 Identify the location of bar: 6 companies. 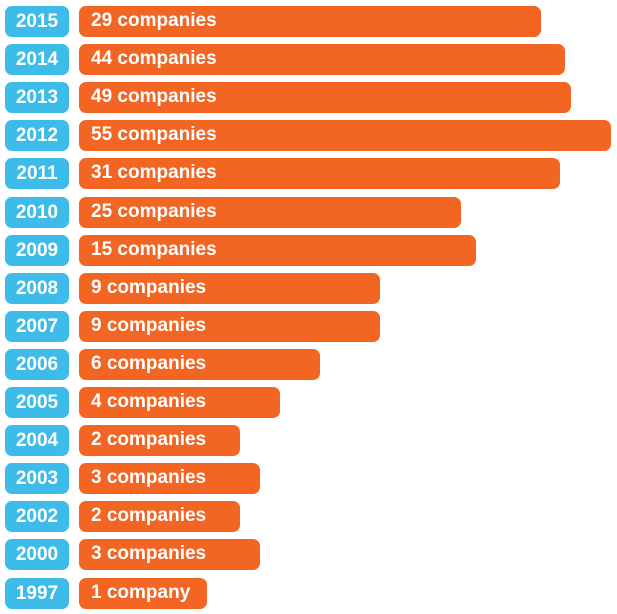
(199, 364).